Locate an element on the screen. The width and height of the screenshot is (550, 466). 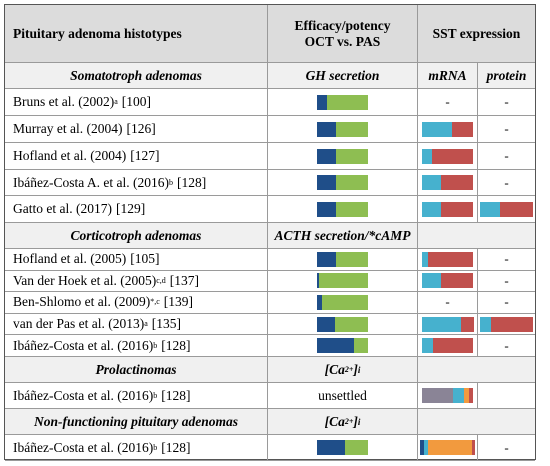
study-cell: Murray et al. (2004) [126] is located at coordinates (136, 129).